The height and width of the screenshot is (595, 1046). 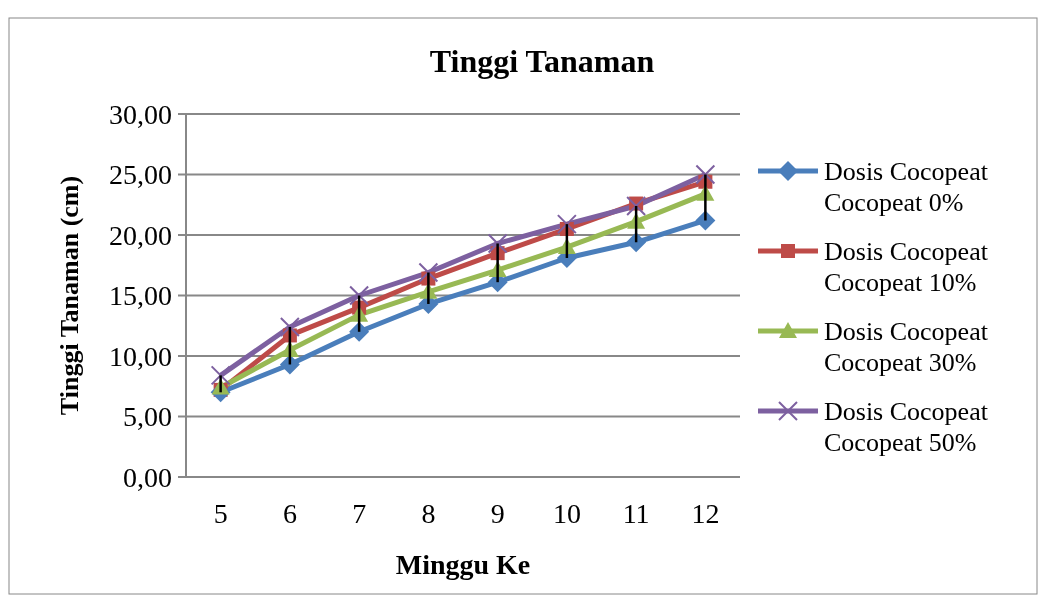 What do you see at coordinates (140, 356) in the screenshot?
I see `y-tick-label: 10,00` at bounding box center [140, 356].